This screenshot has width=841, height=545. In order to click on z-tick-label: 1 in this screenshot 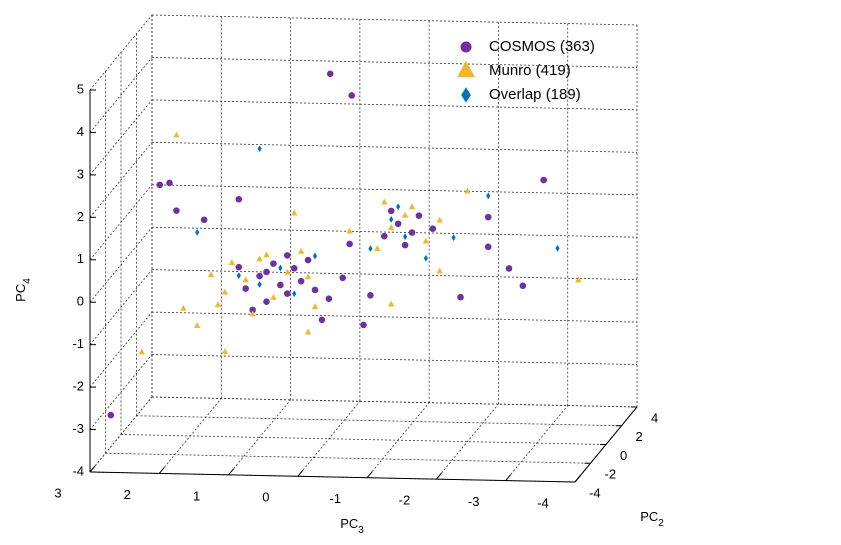, I will do `click(80, 258)`.